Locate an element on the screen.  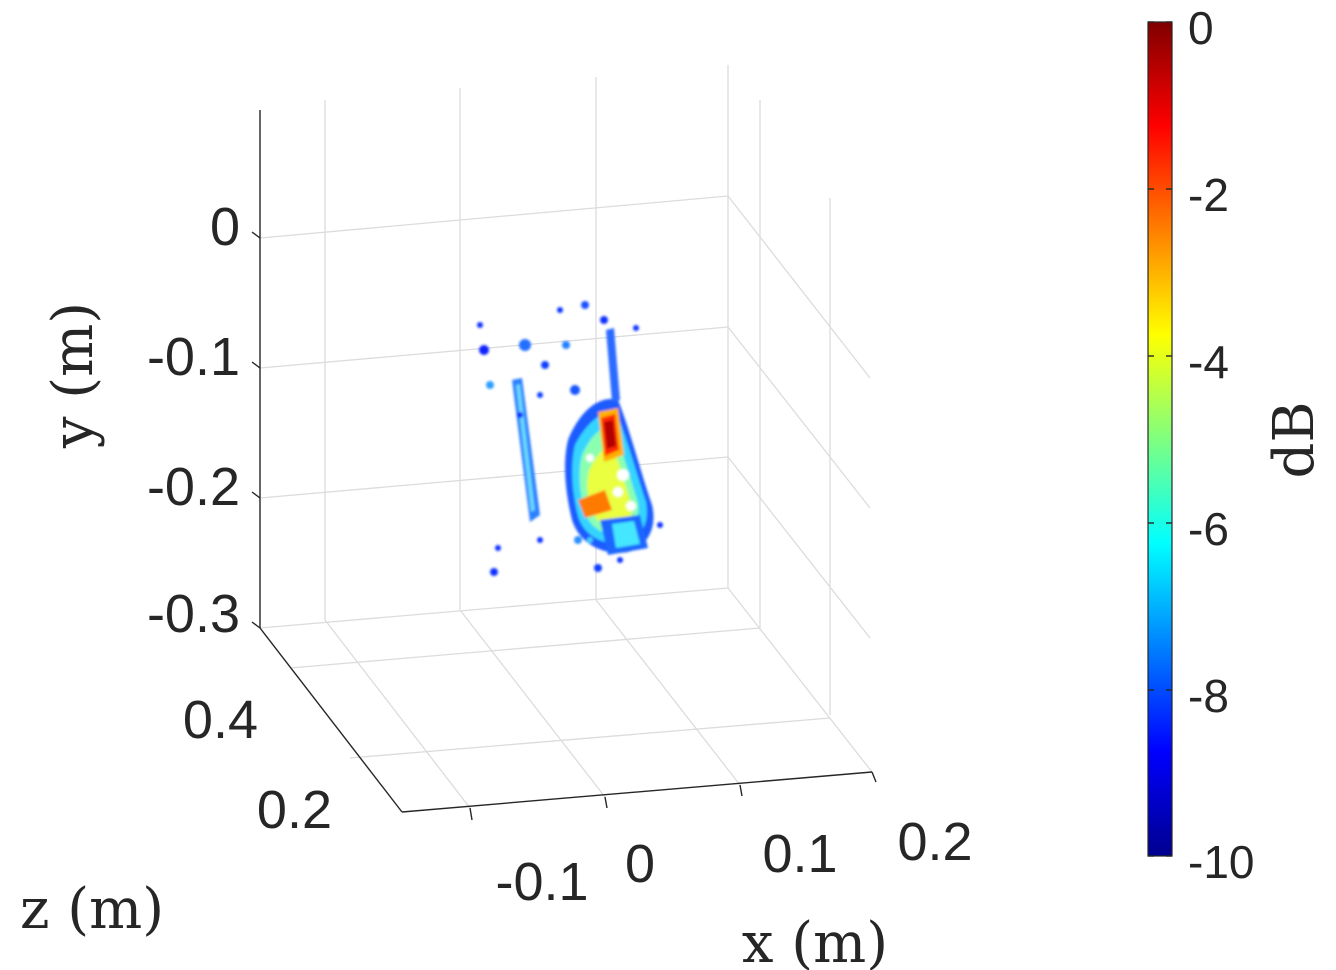
colorbar-tick-label: -2 is located at coordinates (1208, 195).